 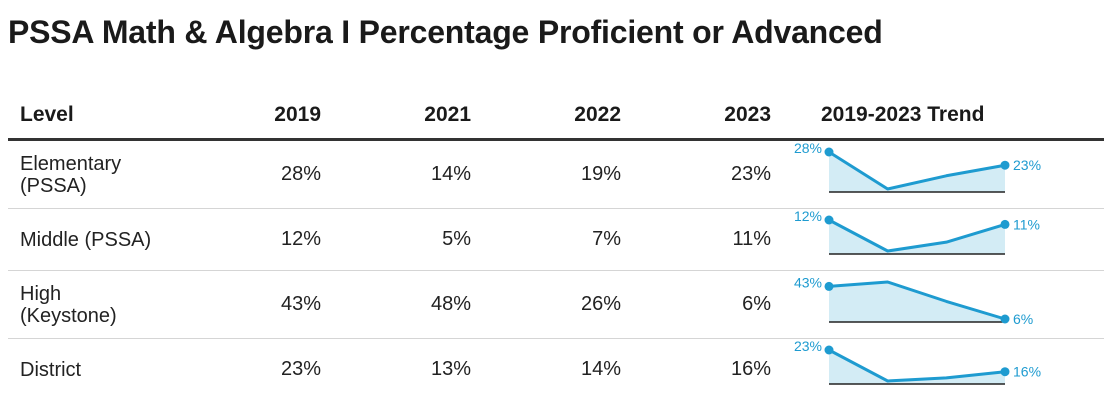 I want to click on trend-sparkline: 23% 16%, so click(x=917, y=362).